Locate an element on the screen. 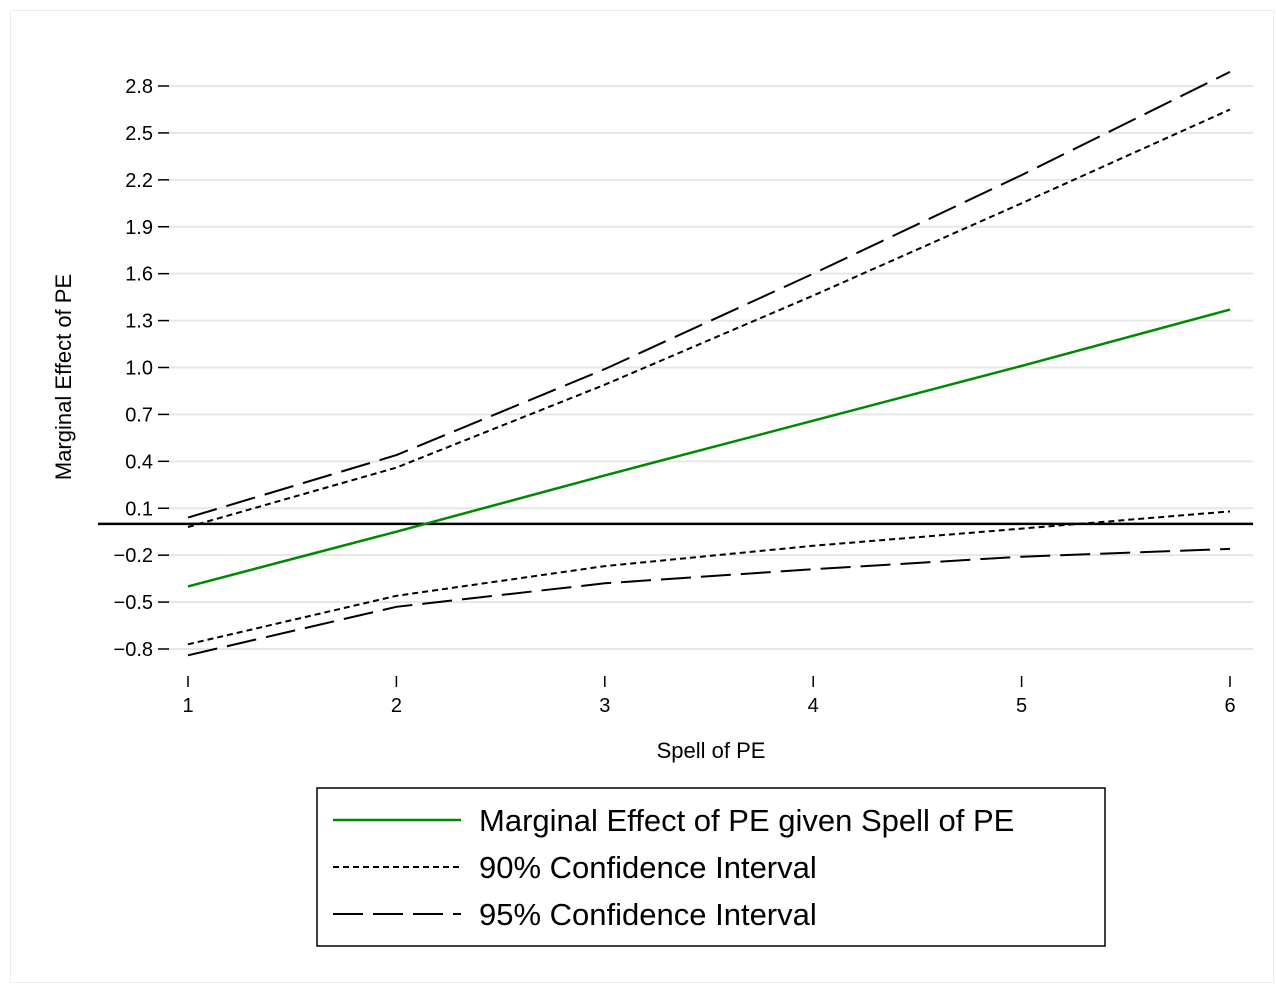  y-tick-label: 0.1 is located at coordinates (139, 509).